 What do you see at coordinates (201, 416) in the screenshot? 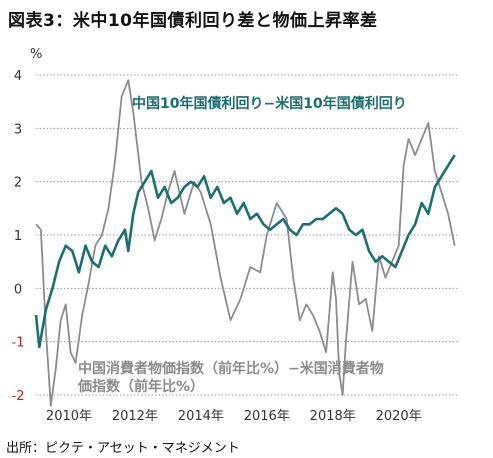
I see `x-tick-label: 2014年` at bounding box center [201, 416].